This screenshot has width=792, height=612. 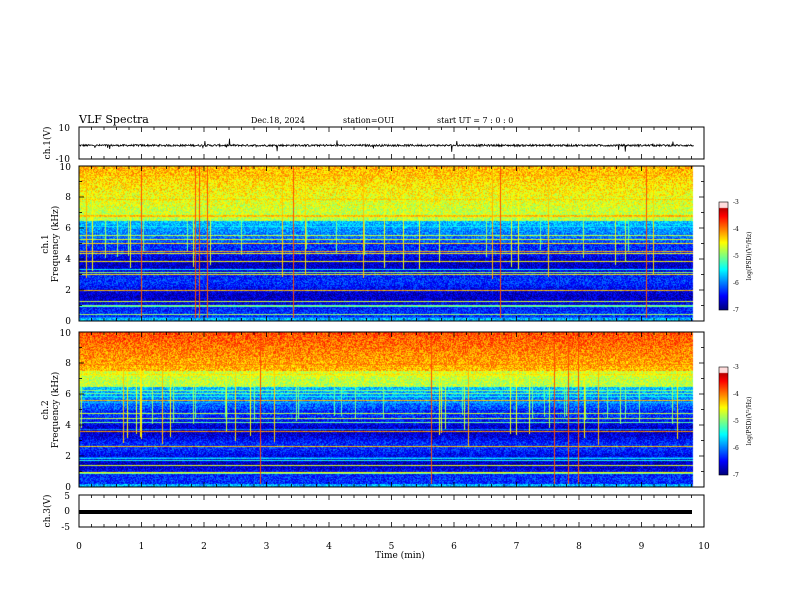 What do you see at coordinates (68, 198) in the screenshot?
I see `spec1-ytick-8: 8` at bounding box center [68, 198].